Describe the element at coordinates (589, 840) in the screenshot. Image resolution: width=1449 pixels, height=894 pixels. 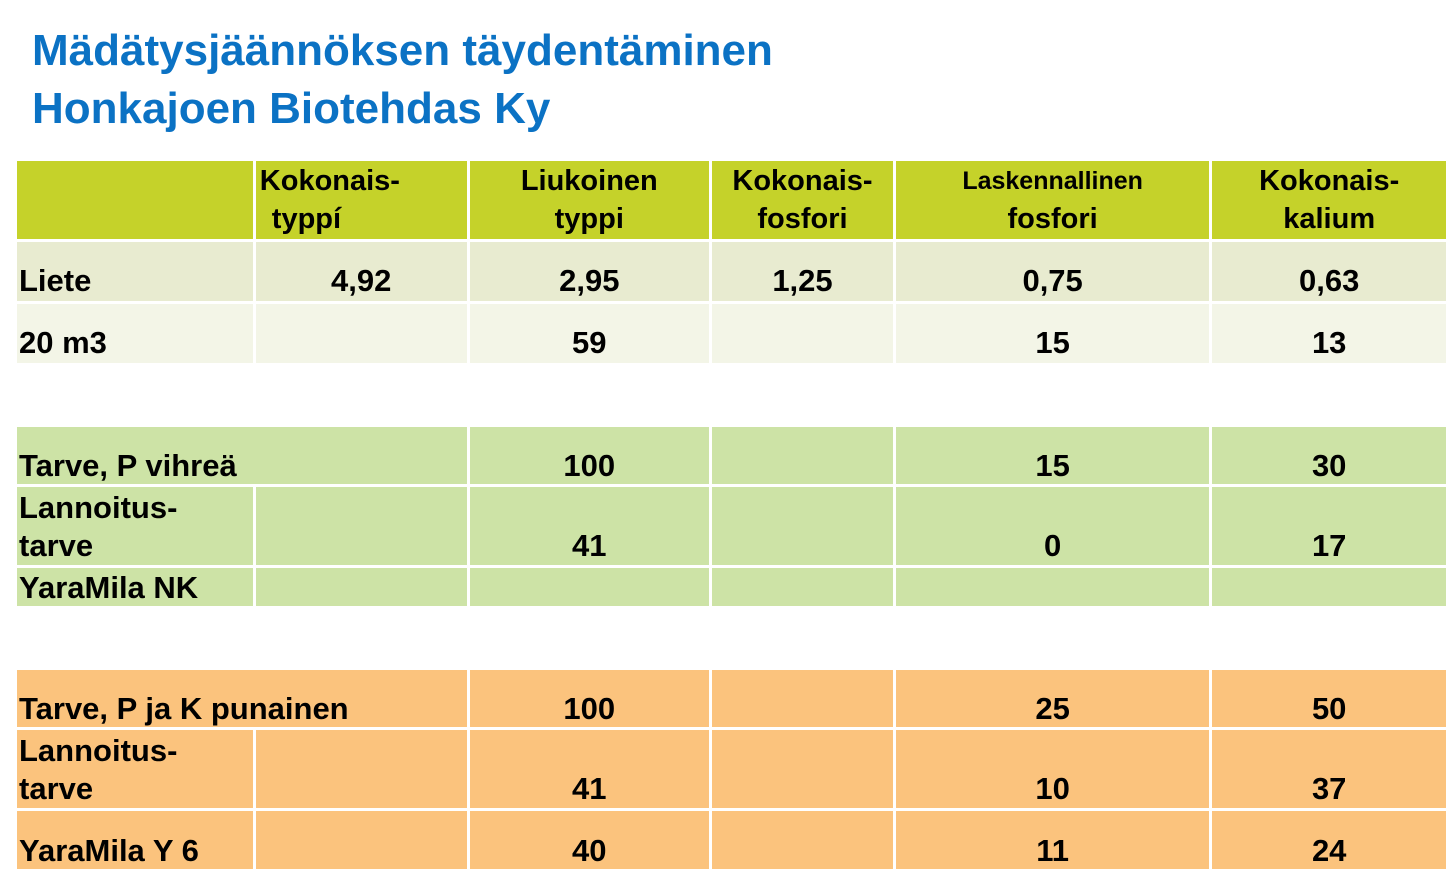
I see `cell-value: 40` at that location.